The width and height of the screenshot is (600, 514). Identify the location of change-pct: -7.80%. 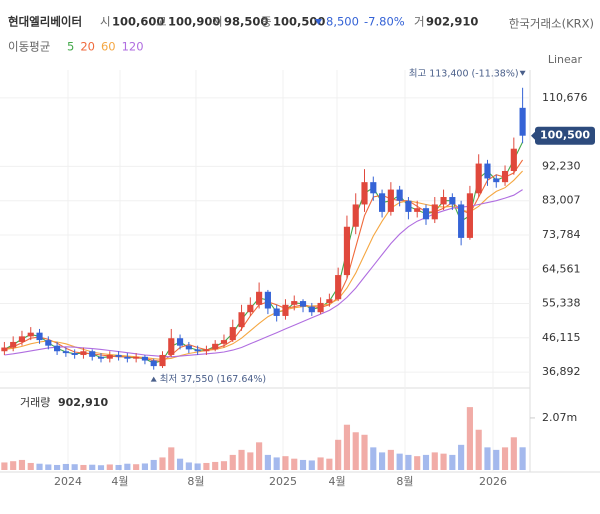
(384, 22).